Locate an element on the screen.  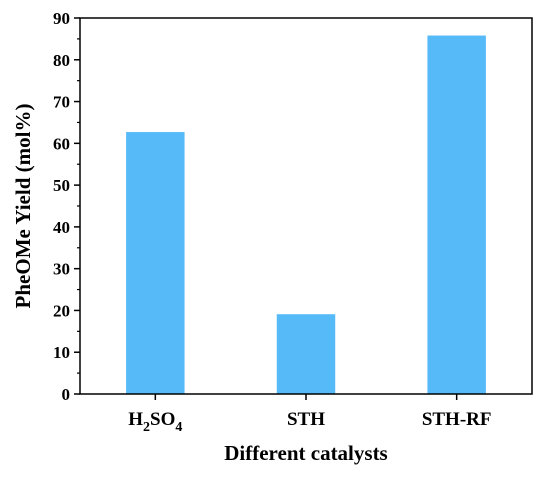
x-axis-title: Different catalysts is located at coordinates (305, 453).